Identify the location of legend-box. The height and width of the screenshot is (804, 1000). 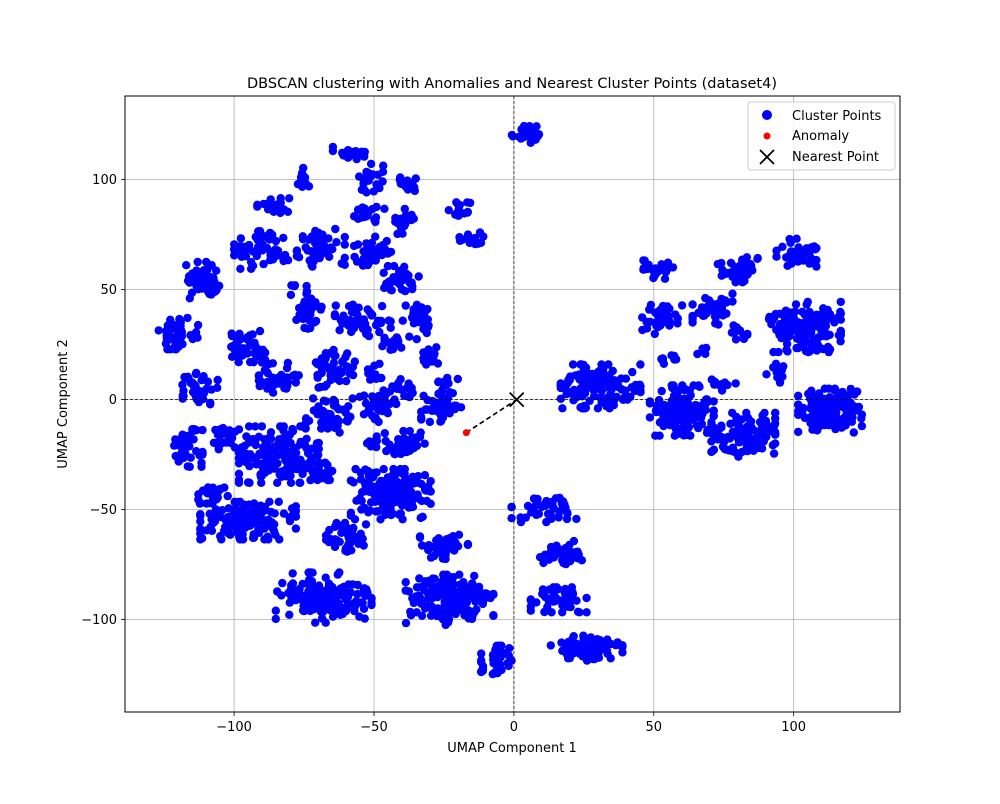
(821, 136).